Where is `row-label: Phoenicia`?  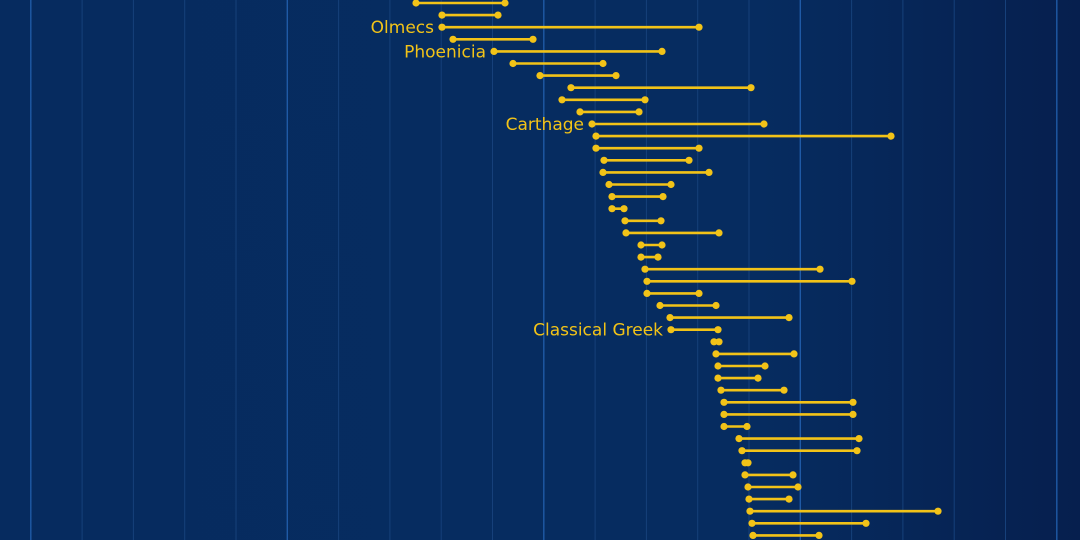
row-label: Phoenicia is located at coordinates (445, 52).